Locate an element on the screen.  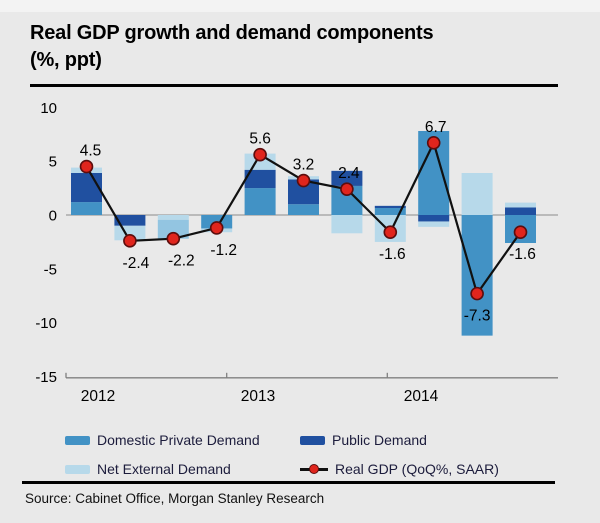
legend-label: Public Demand is located at coordinates (379, 440).